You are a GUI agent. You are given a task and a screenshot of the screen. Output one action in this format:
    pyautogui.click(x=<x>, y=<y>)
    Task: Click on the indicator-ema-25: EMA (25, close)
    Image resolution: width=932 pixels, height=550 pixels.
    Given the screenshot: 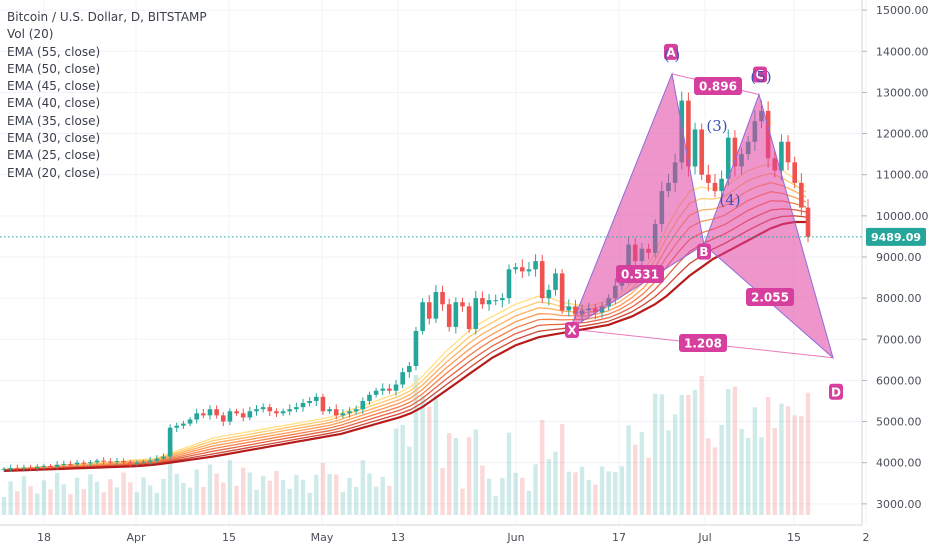 What is the action you would take?
    pyautogui.click(x=54, y=155)
    